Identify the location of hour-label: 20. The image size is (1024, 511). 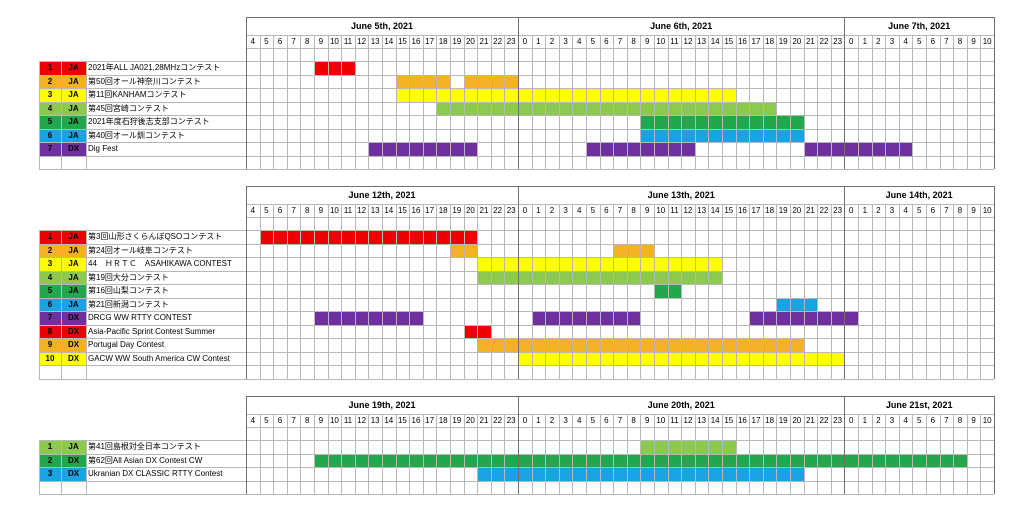
(470, 420).